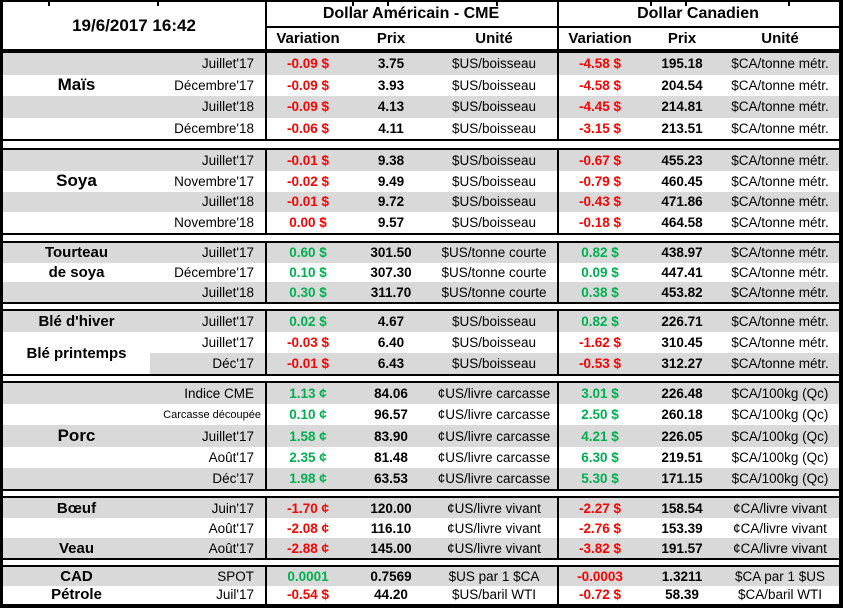 The width and height of the screenshot is (843, 608). I want to click on us-variation-cell: 1.13 ¢, so click(308, 394).